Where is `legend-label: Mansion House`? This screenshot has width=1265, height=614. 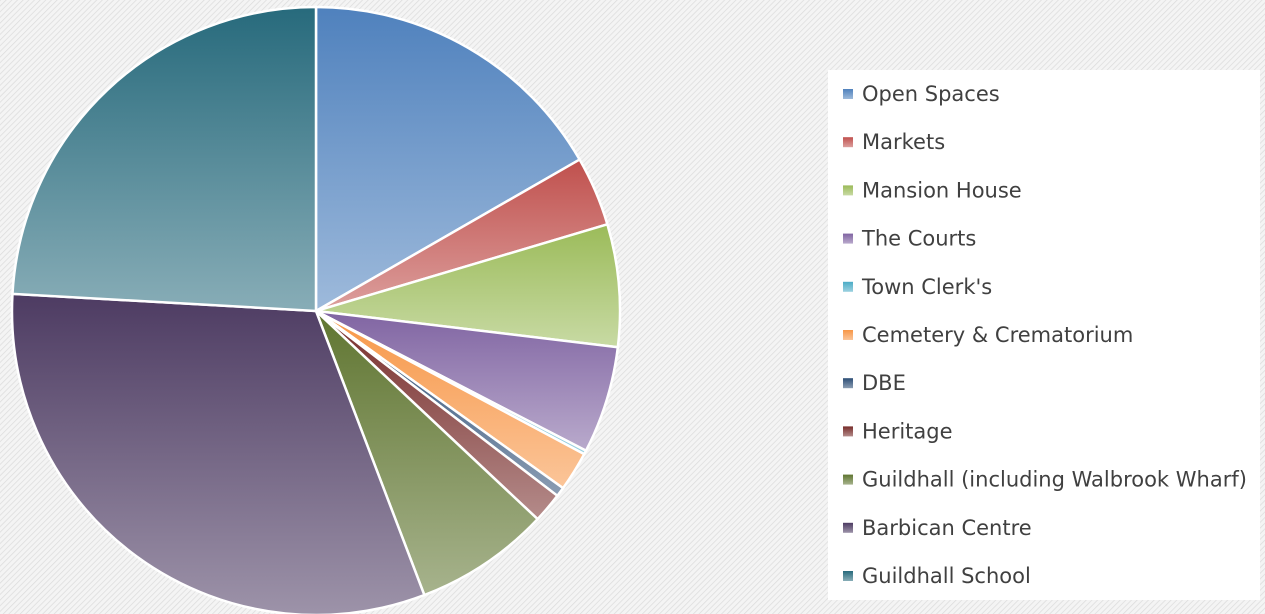 legend-label: Mansion House is located at coordinates (942, 190).